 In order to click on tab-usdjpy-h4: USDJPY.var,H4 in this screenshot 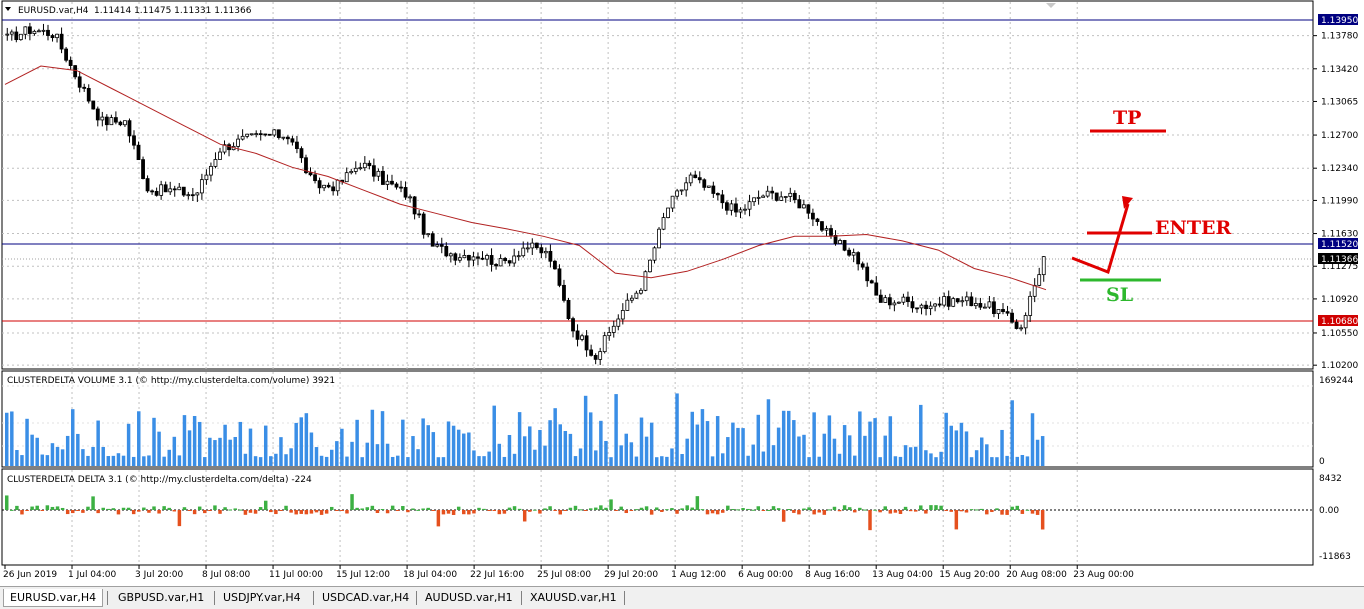, I will do `click(262, 597)`.